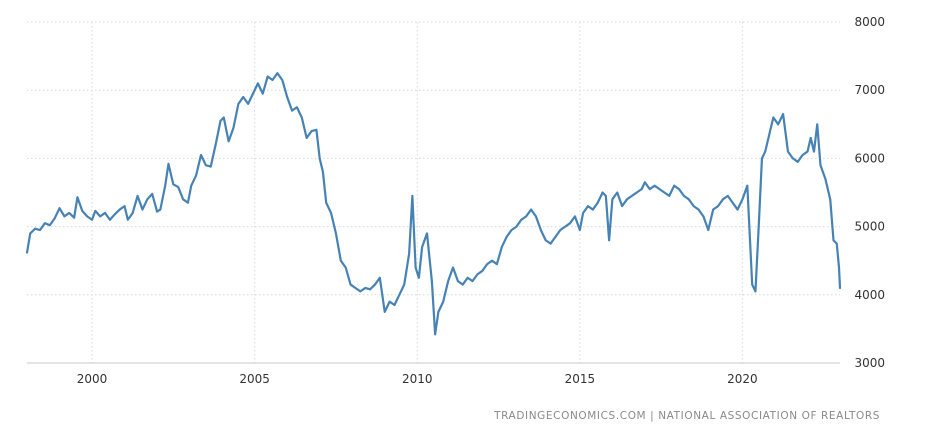 This screenshot has height=435, width=940. Describe the element at coordinates (869, 158) in the screenshot. I see `y-tick-label: 6000` at that location.